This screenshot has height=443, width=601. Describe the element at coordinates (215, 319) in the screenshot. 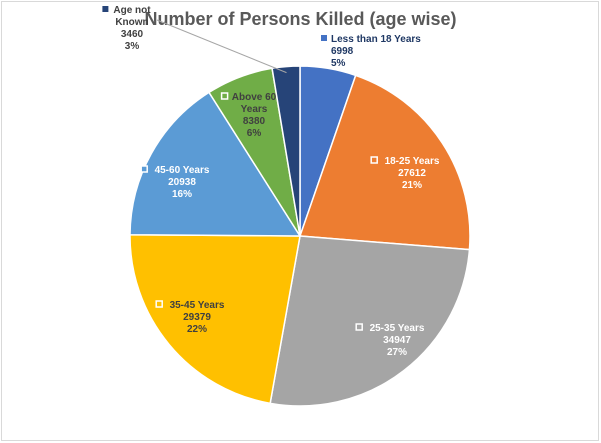

I see `pie-slice-35-45-years` at that location.